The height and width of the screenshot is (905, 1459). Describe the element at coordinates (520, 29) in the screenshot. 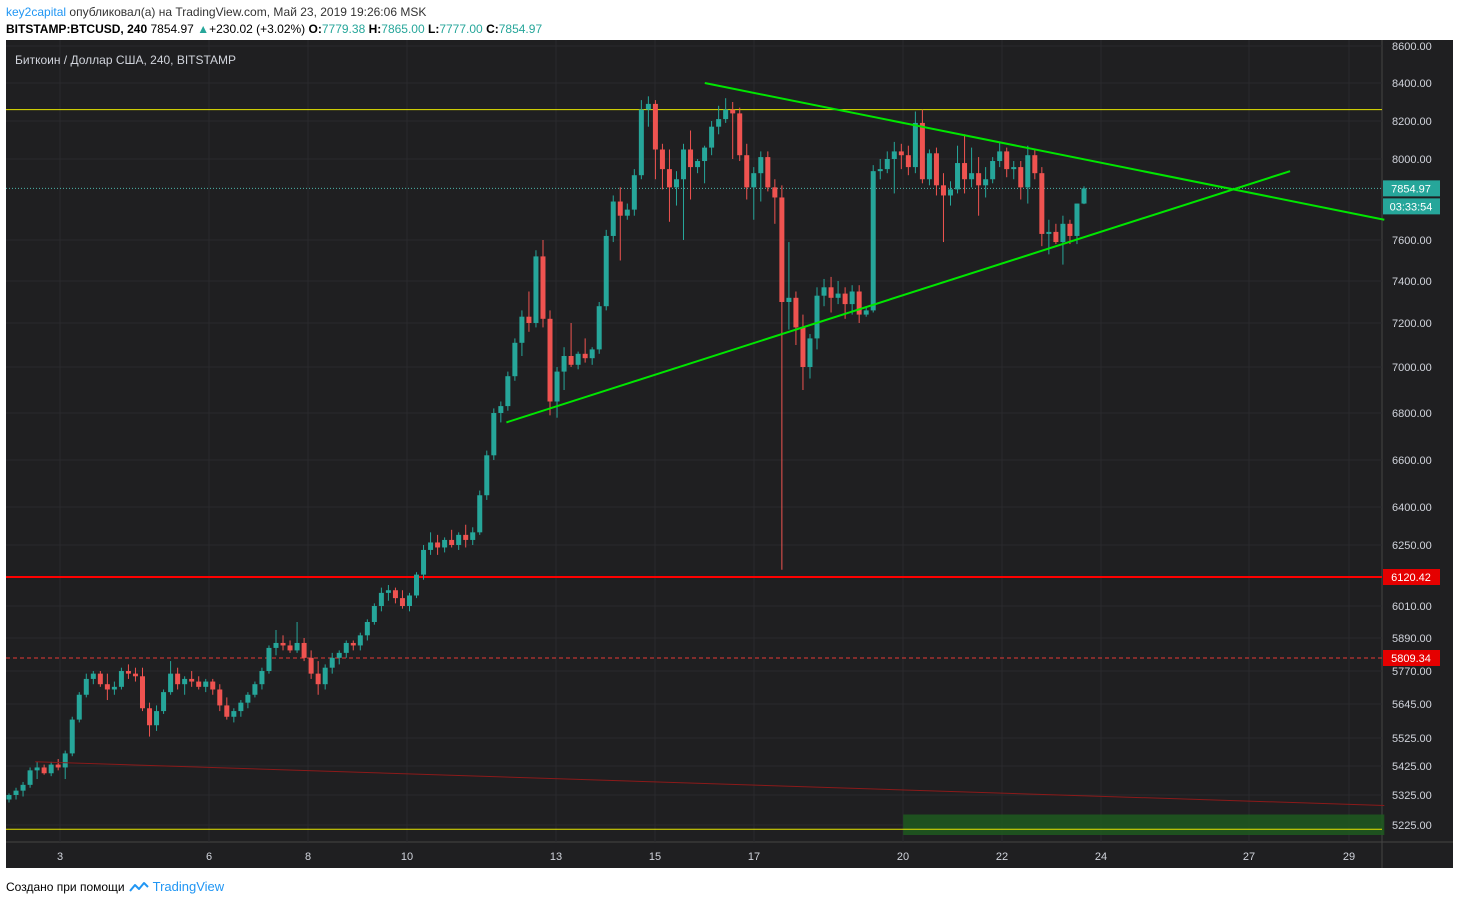

I see `close-value: 7854.97` at that location.